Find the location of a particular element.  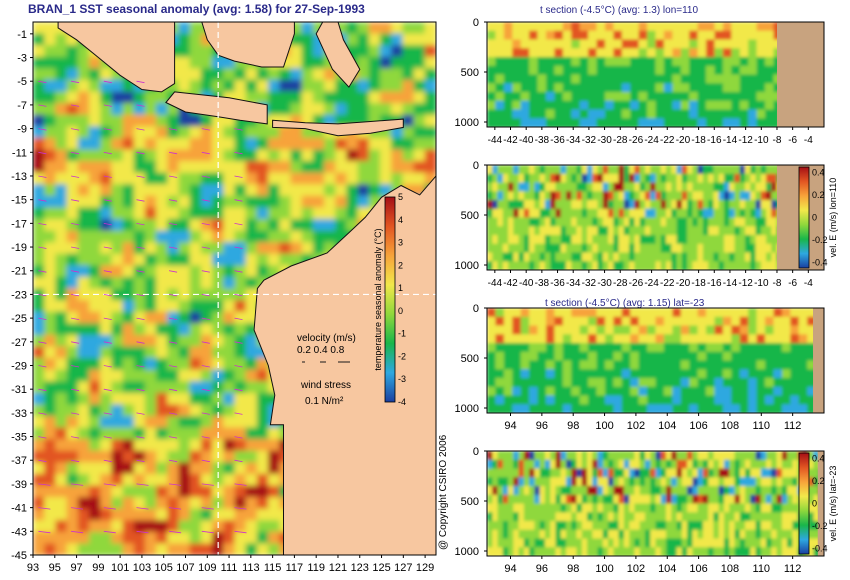

panel-x-tick-label: -4 is located at coordinates (808, 140).